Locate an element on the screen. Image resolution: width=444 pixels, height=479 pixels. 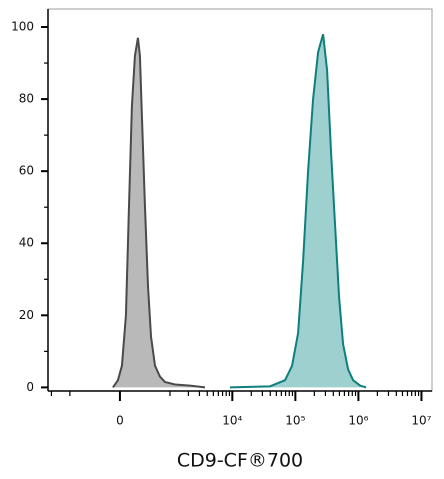
y-tick-label: 60 is located at coordinates (26, 171).